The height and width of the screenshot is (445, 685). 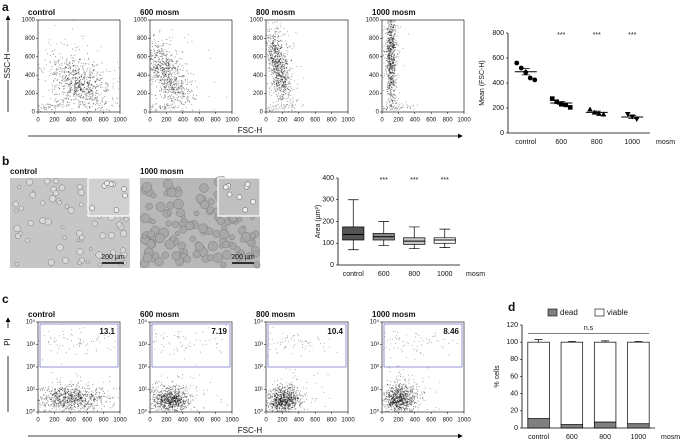 I want to click on whisker-low, so click(x=384, y=242).